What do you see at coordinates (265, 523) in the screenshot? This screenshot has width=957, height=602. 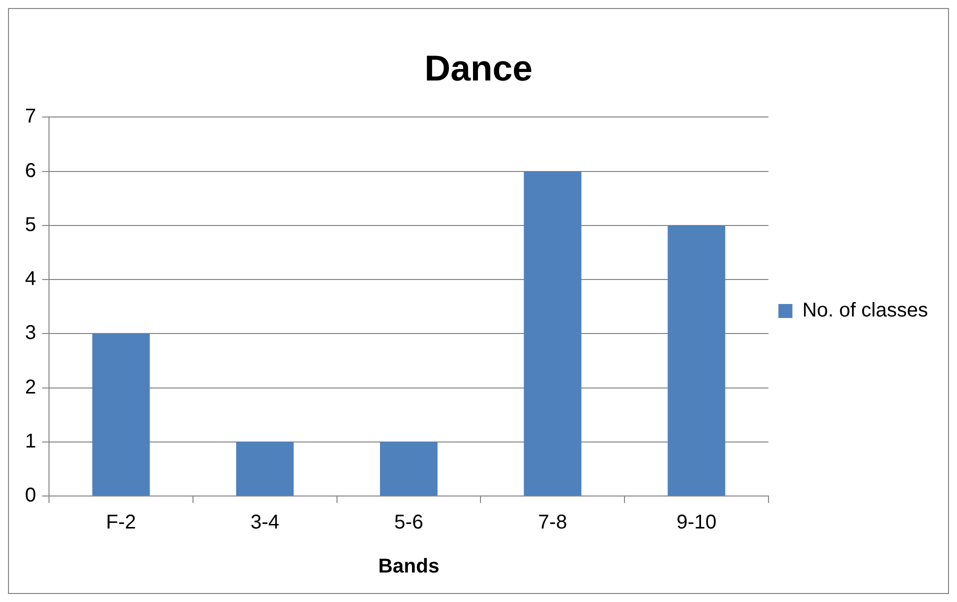 I see `x-tick-label: 3-4` at bounding box center [265, 523].